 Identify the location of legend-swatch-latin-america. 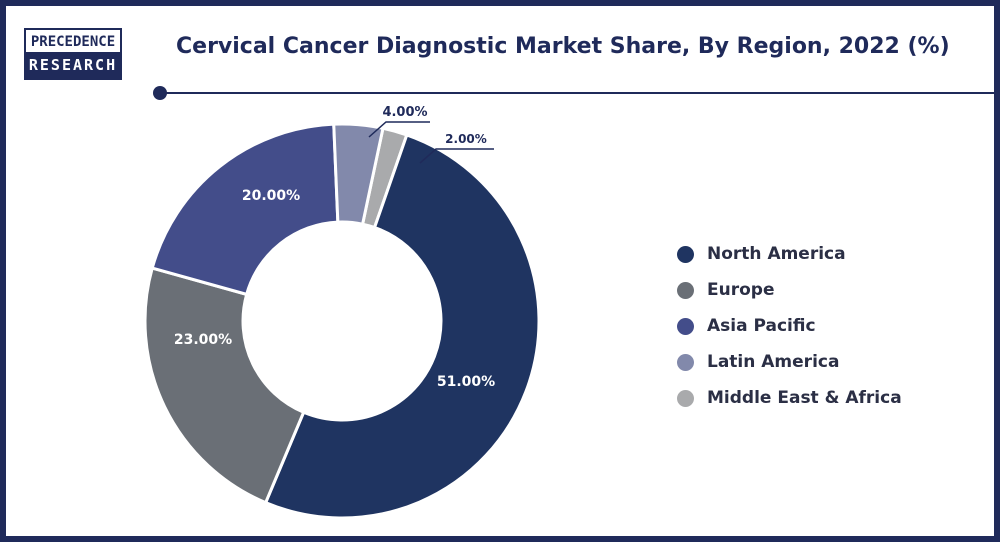
(685, 362).